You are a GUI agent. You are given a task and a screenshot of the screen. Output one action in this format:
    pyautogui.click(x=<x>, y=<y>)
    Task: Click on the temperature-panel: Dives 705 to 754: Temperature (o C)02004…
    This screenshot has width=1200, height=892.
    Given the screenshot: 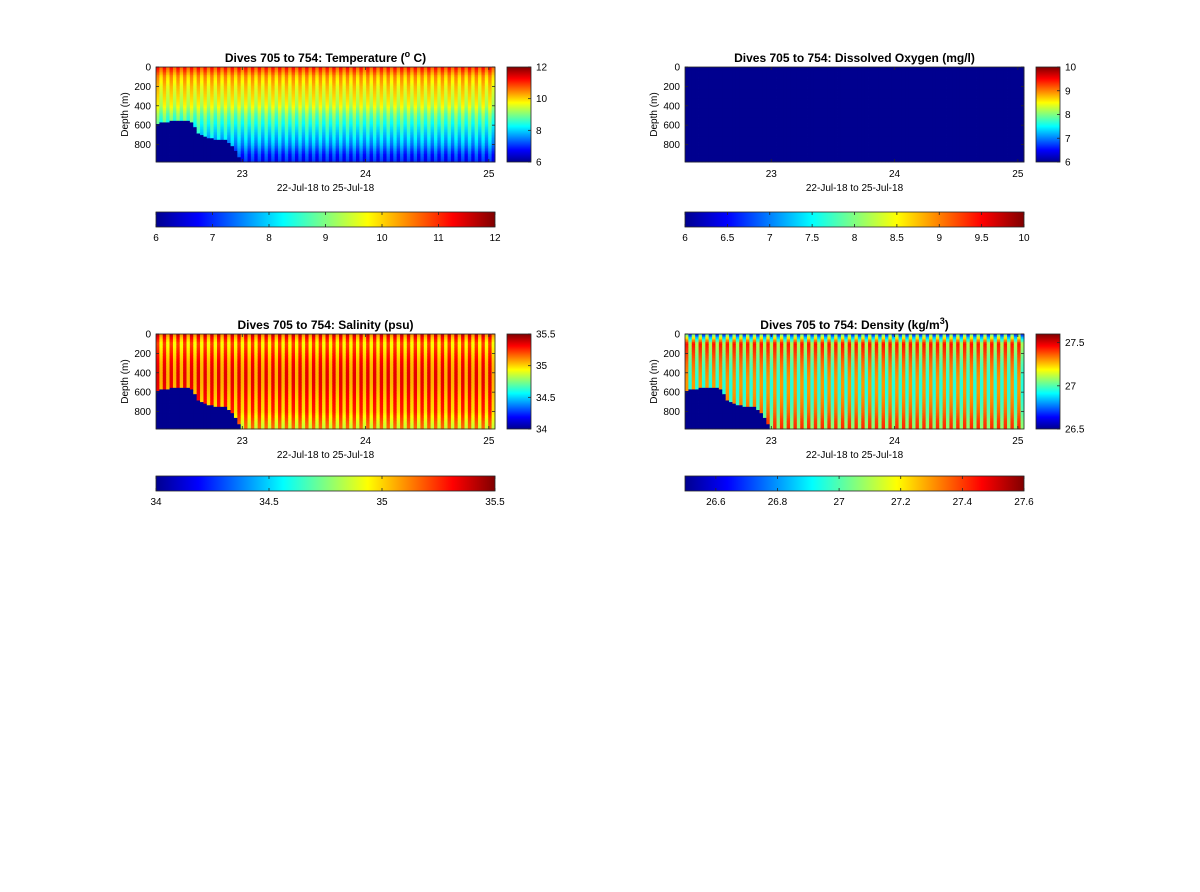 What is the action you would take?
    pyautogui.click(x=334, y=146)
    